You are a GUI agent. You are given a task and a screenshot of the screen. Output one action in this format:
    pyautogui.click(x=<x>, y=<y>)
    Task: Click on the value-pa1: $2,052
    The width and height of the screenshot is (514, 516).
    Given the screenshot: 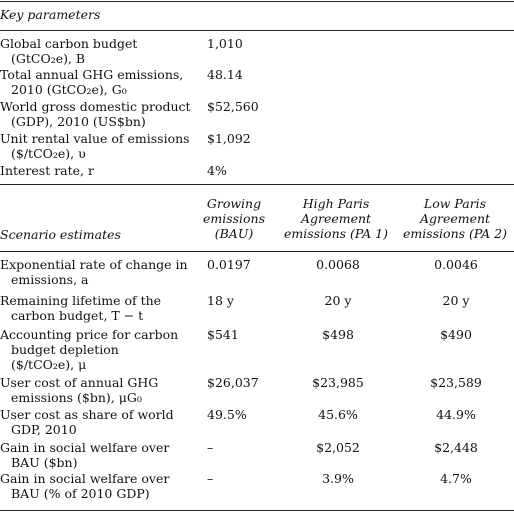 What is the action you would take?
    pyautogui.click(x=338, y=447)
    